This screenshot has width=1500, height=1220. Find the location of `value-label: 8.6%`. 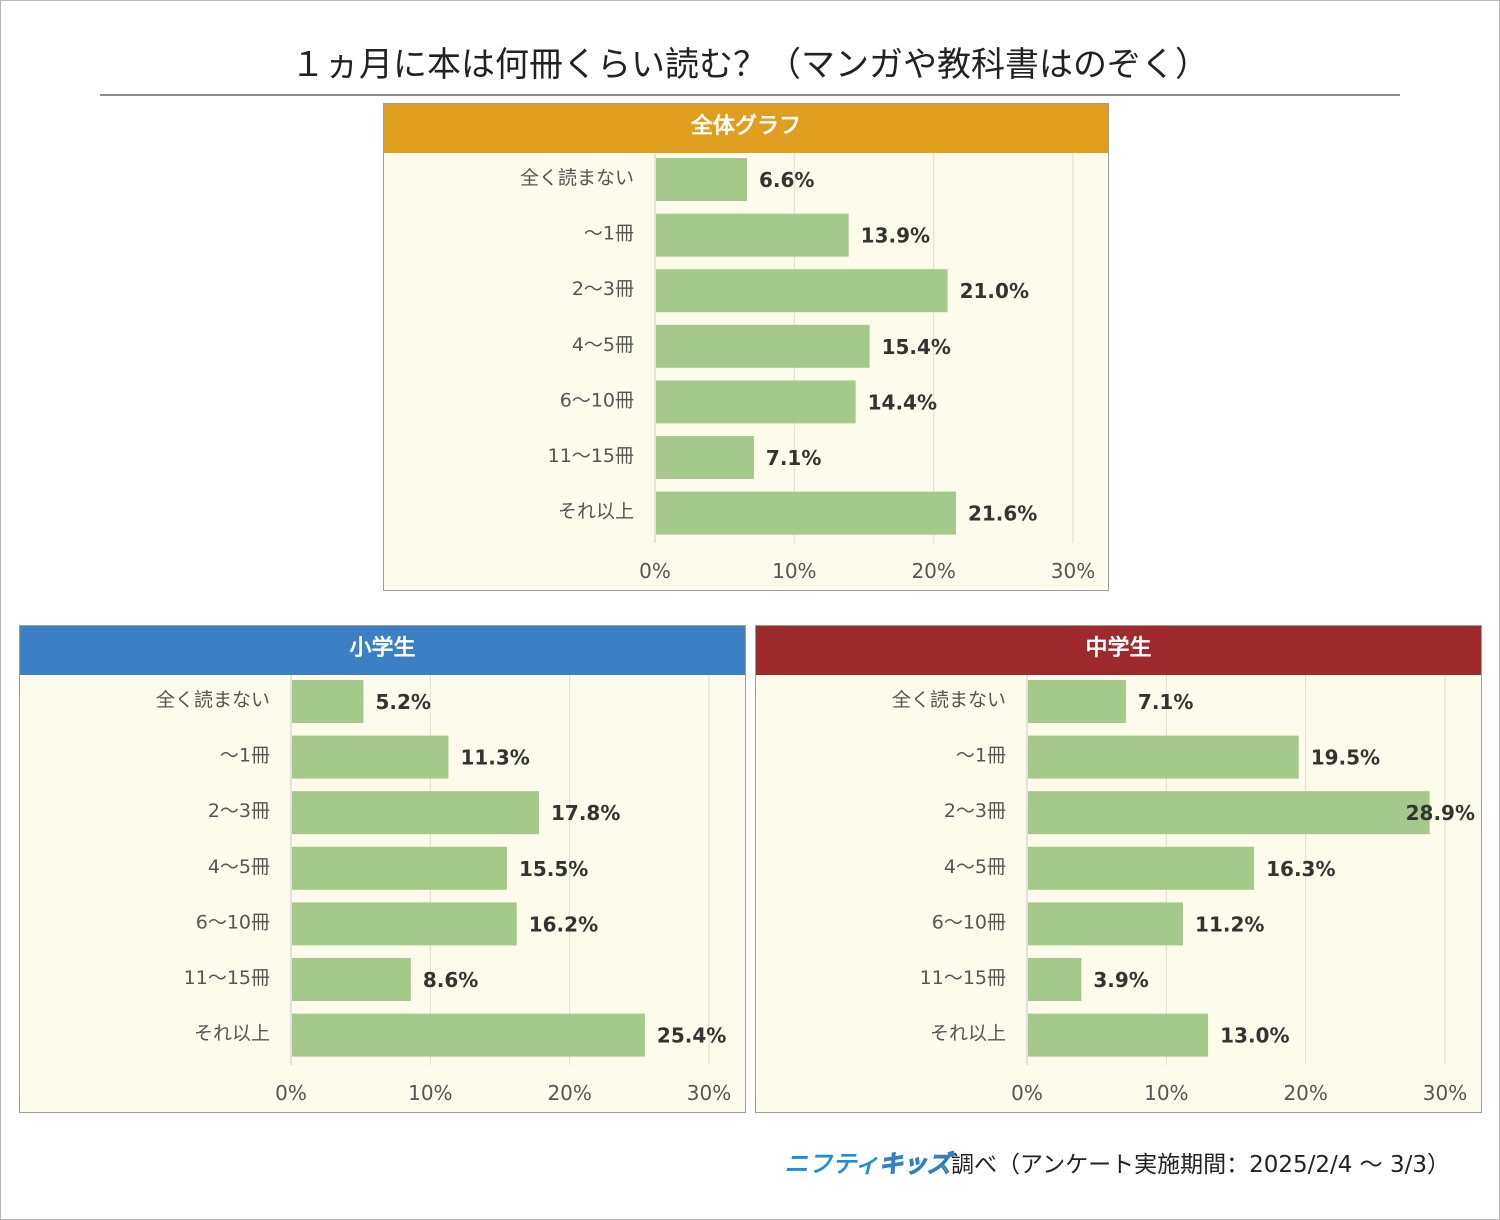

value-label: 8.6% is located at coordinates (450, 980).